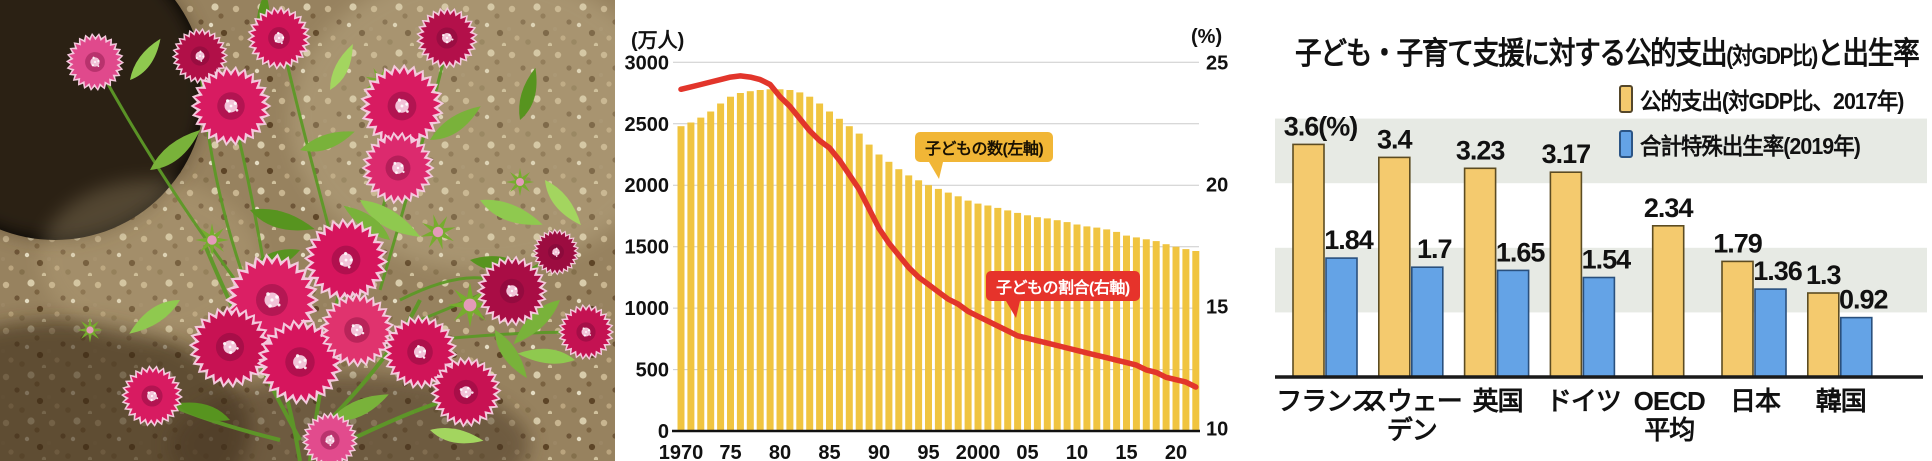 The height and width of the screenshot is (461, 1932). I want to click on public-spending-bars, so click(1566, 260).